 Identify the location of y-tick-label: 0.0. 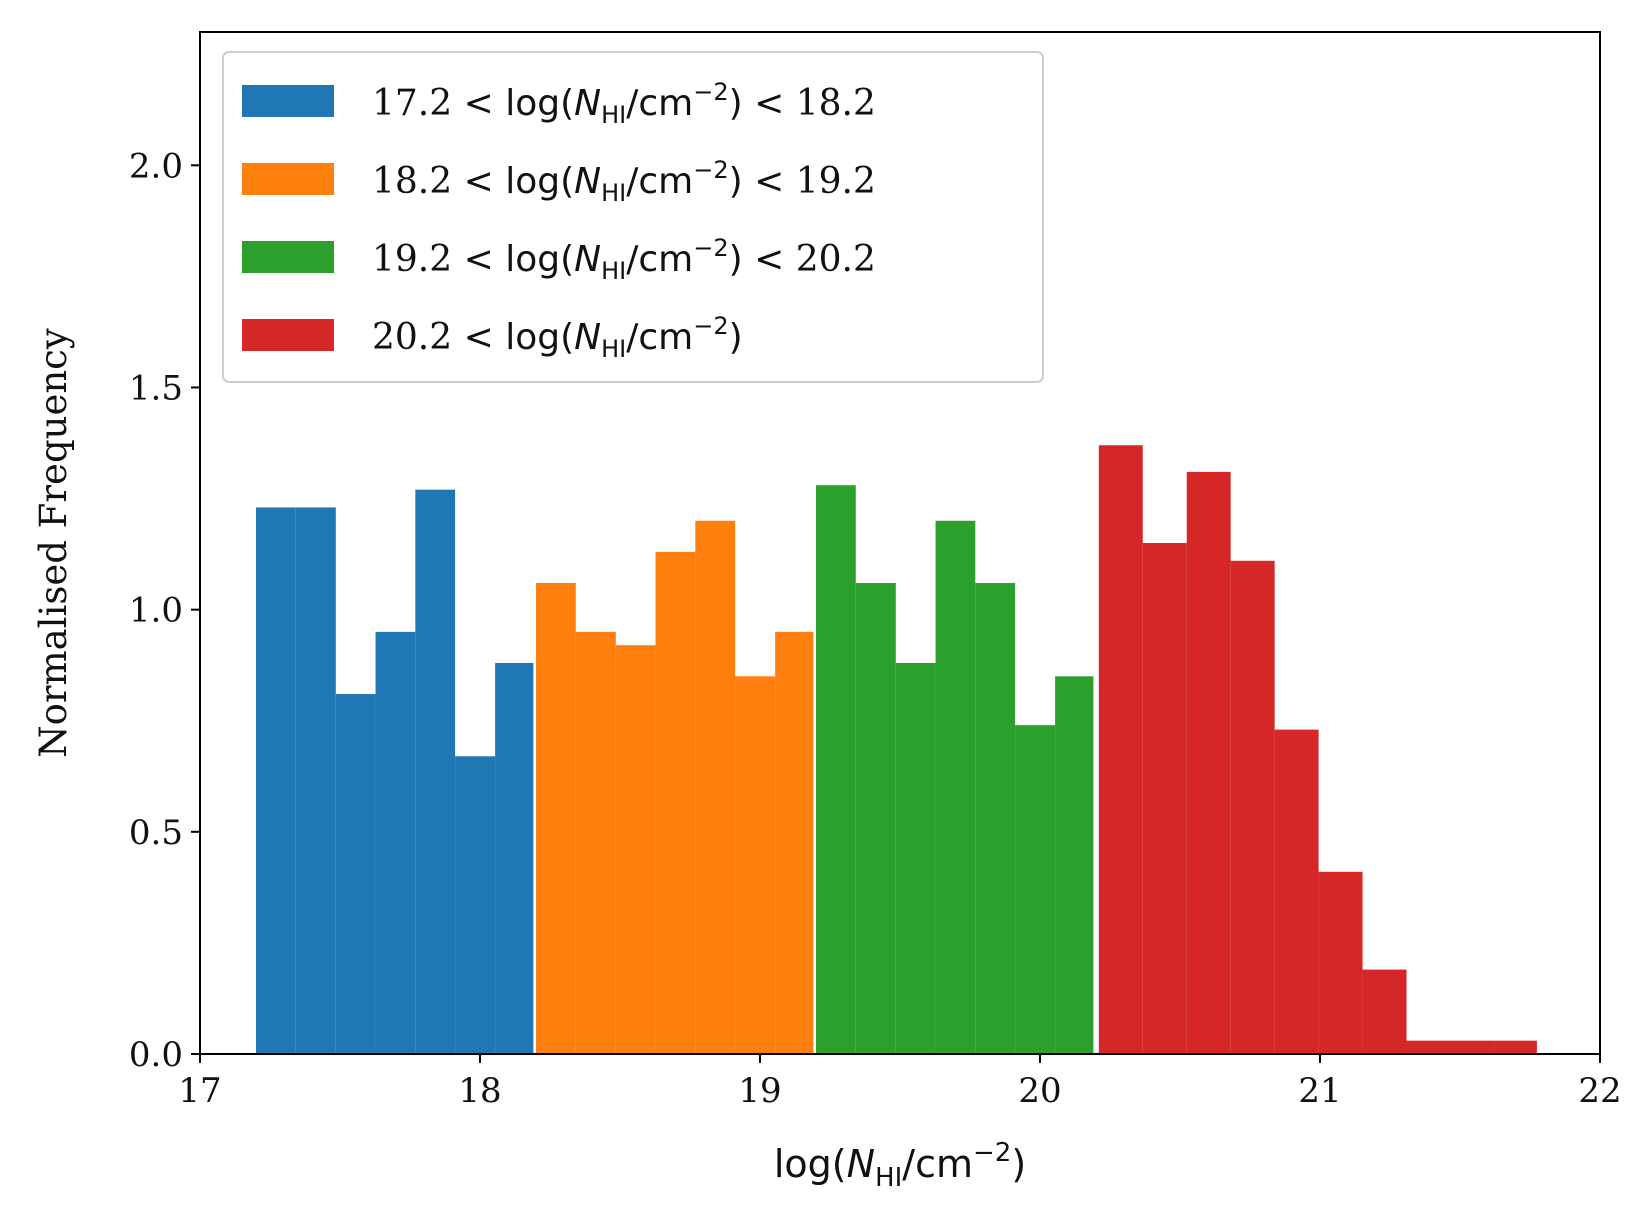
(156, 1055).